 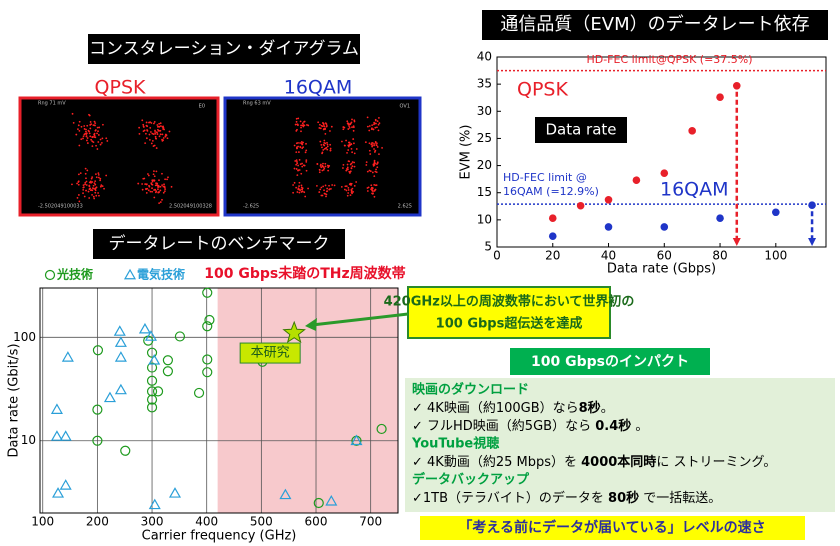 What do you see at coordinates (664, 256) in the screenshot?
I see `x-tick-label: 60` at bounding box center [664, 256].